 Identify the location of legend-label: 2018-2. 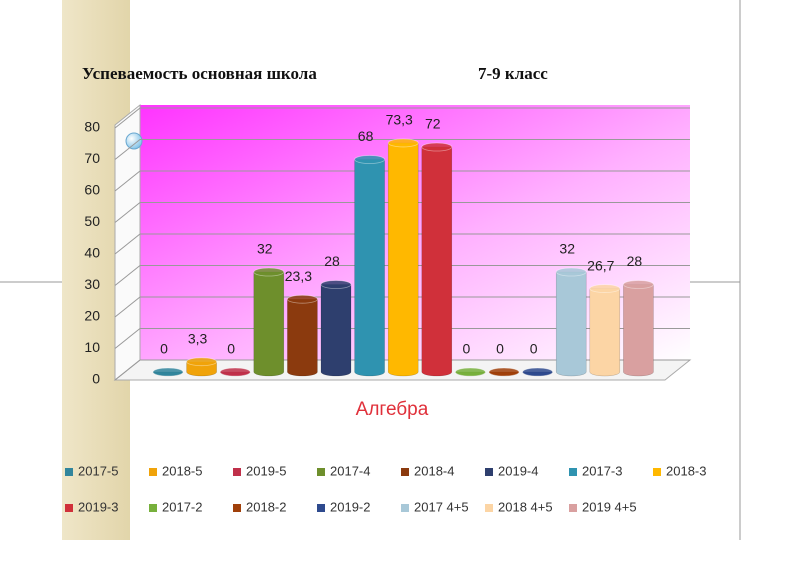
(266, 506).